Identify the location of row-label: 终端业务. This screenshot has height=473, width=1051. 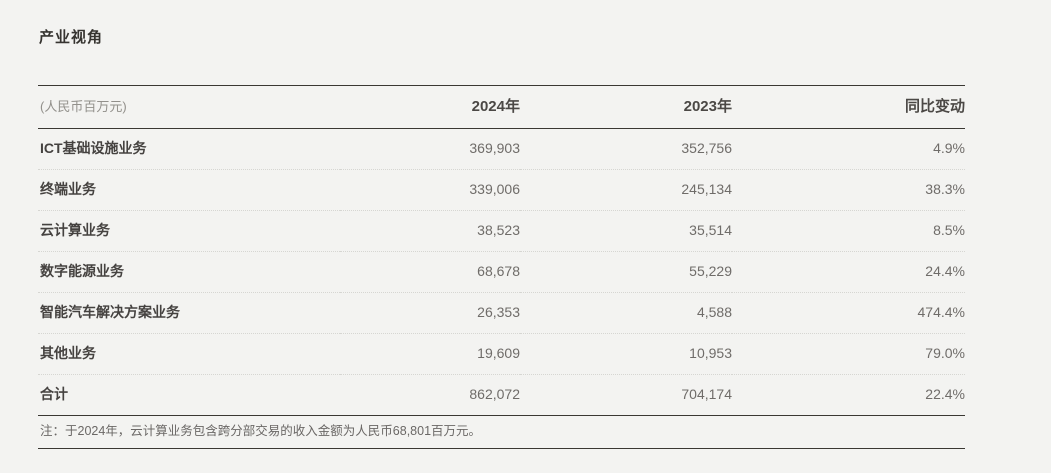
(68, 189).